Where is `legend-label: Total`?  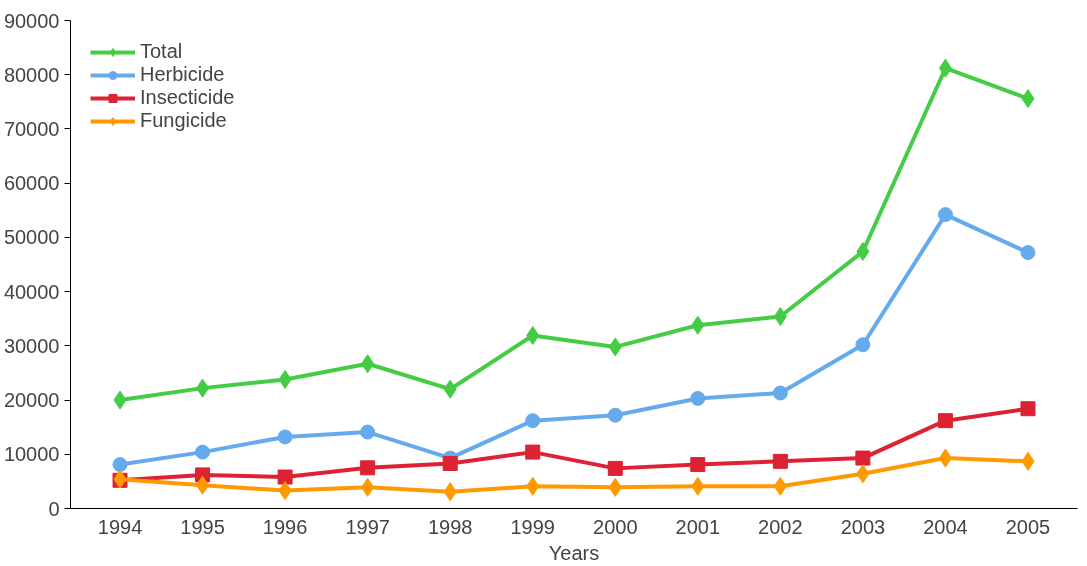
legend-label: Total is located at coordinates (161, 51).